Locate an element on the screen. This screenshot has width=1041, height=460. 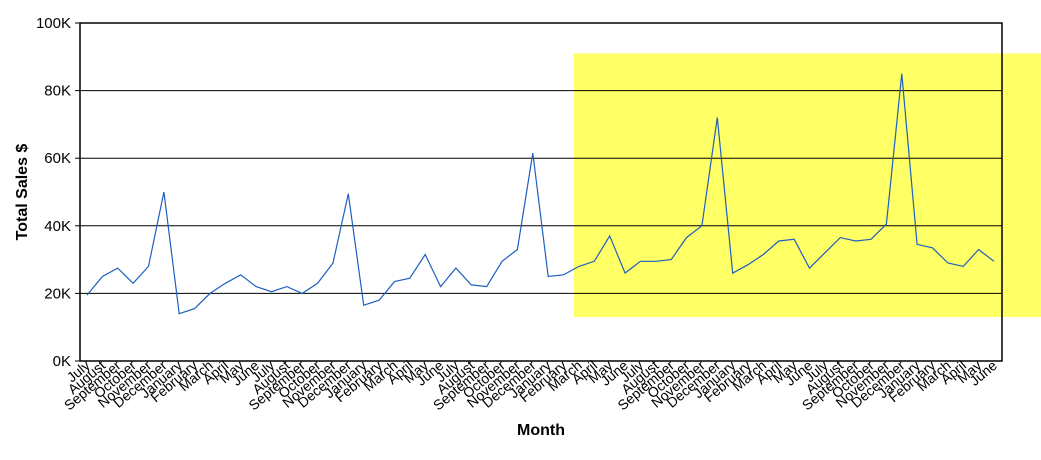
y-tick-label: 100K is located at coordinates (53, 23).